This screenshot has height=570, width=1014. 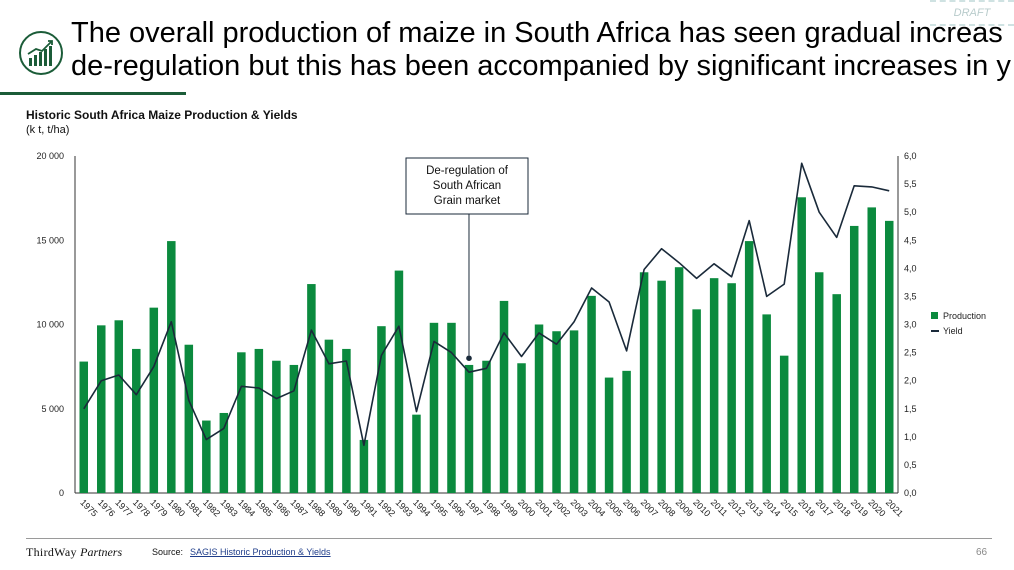 I want to click on x-tick-label: 1997, so click(x=474, y=507).